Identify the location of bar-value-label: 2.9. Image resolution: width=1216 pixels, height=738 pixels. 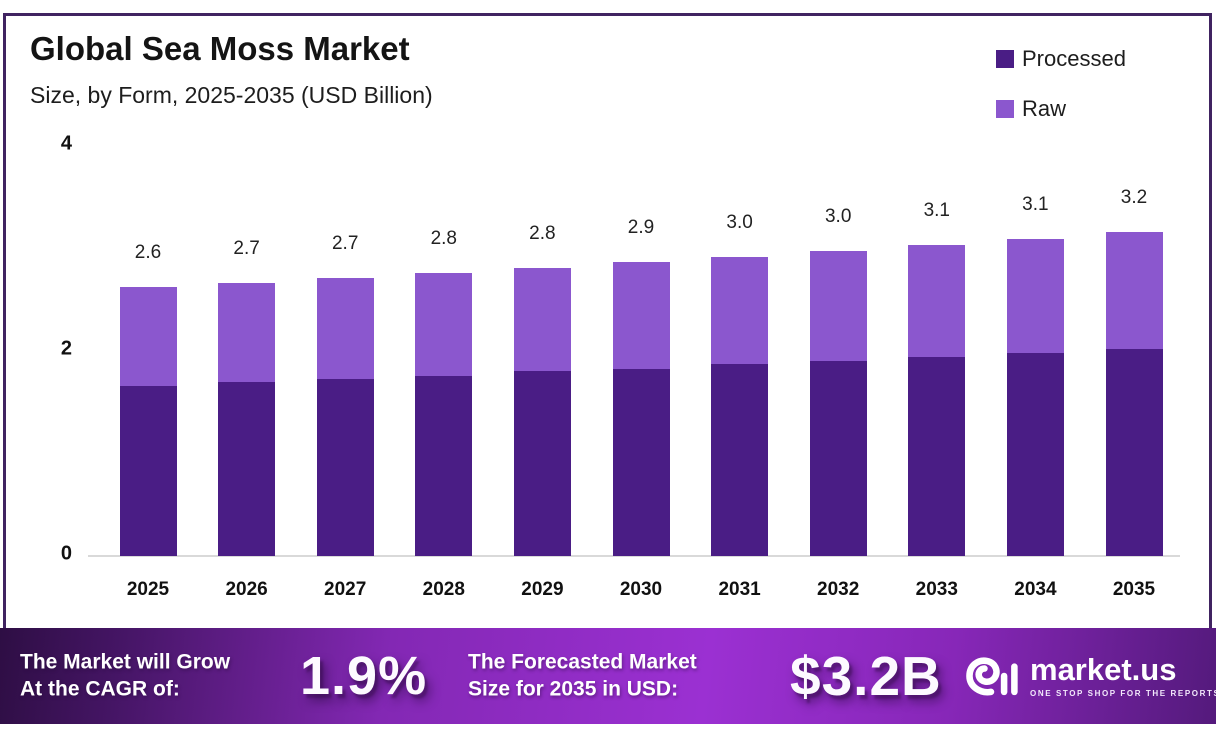
(641, 227).